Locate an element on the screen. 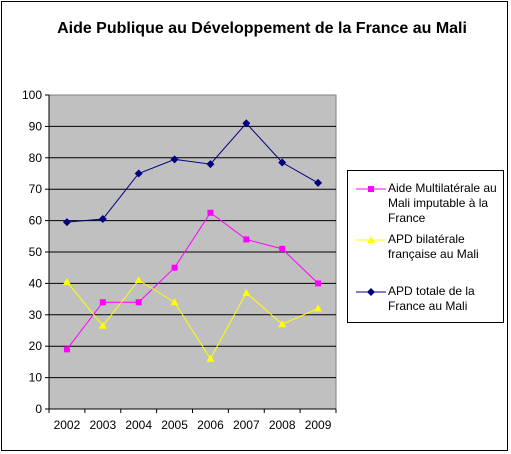  y-tick-label-10: 10 is located at coordinates (36, 378).